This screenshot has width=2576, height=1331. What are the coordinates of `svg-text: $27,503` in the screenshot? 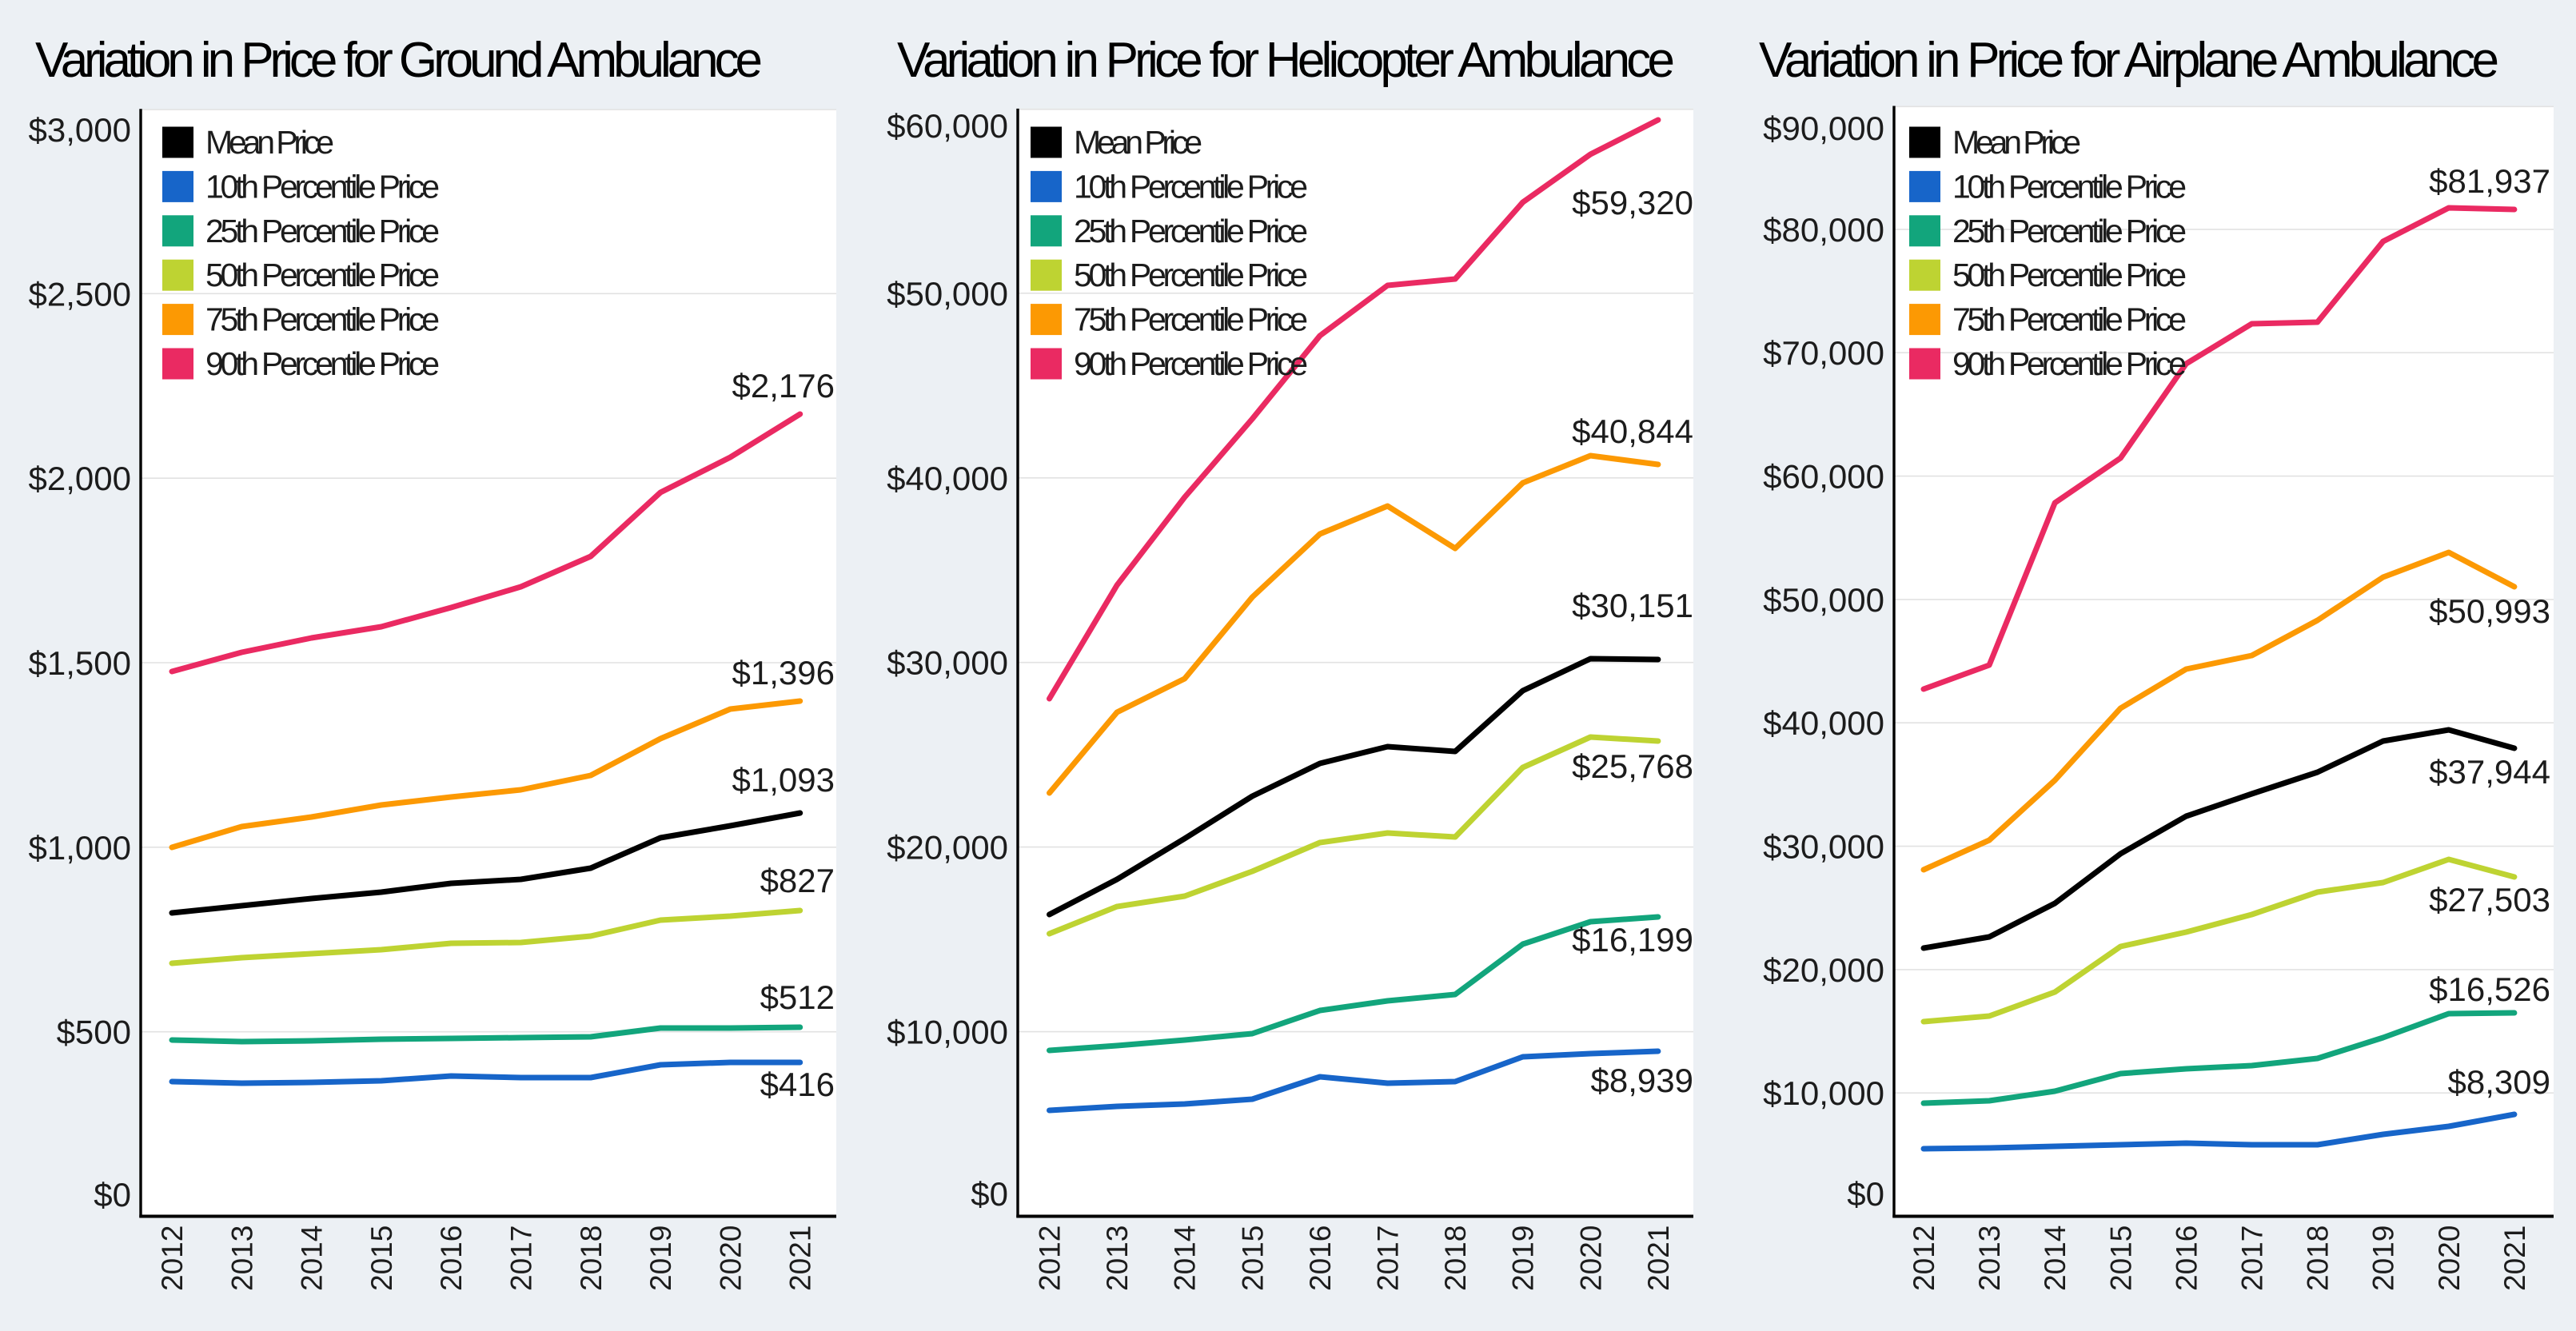 It's located at (2489, 900).